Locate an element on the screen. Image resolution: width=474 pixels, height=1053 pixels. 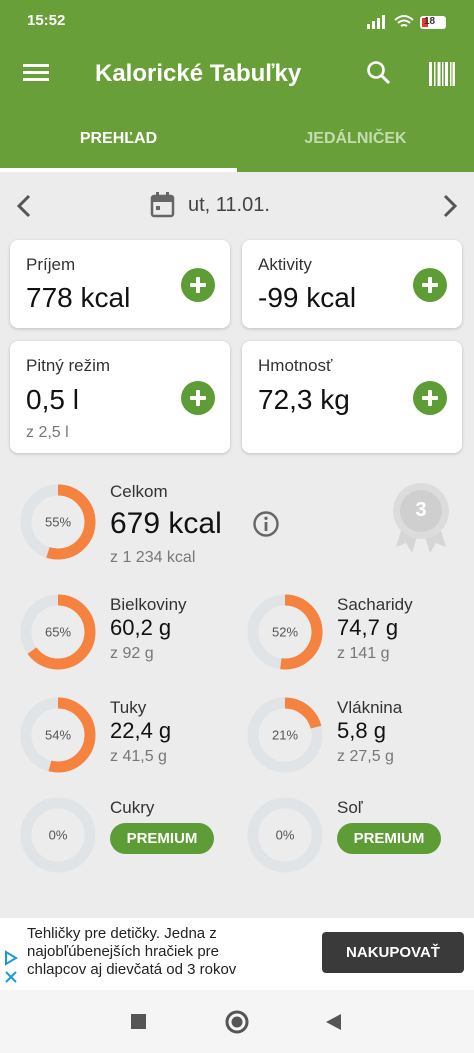
summary-label: Celkom is located at coordinates (139, 491).